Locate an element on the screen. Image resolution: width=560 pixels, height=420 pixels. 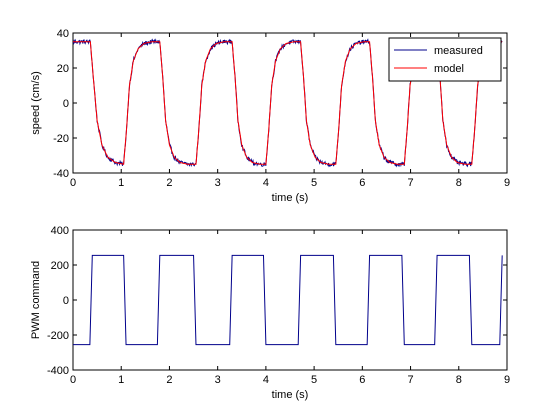
legend-box is located at coordinates (445, 59).